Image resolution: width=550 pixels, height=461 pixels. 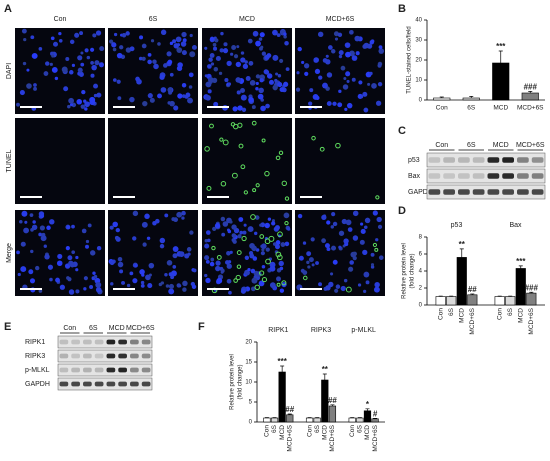 What do you see at coordinates (324, 376) in the screenshot?
I see `error-bar` at bounding box center [324, 376].